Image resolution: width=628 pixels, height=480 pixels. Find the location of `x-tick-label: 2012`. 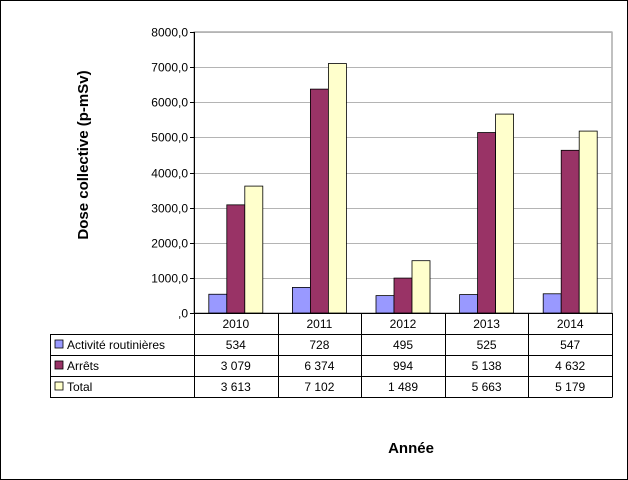

x-tick-label: 2012 is located at coordinates (403, 324).